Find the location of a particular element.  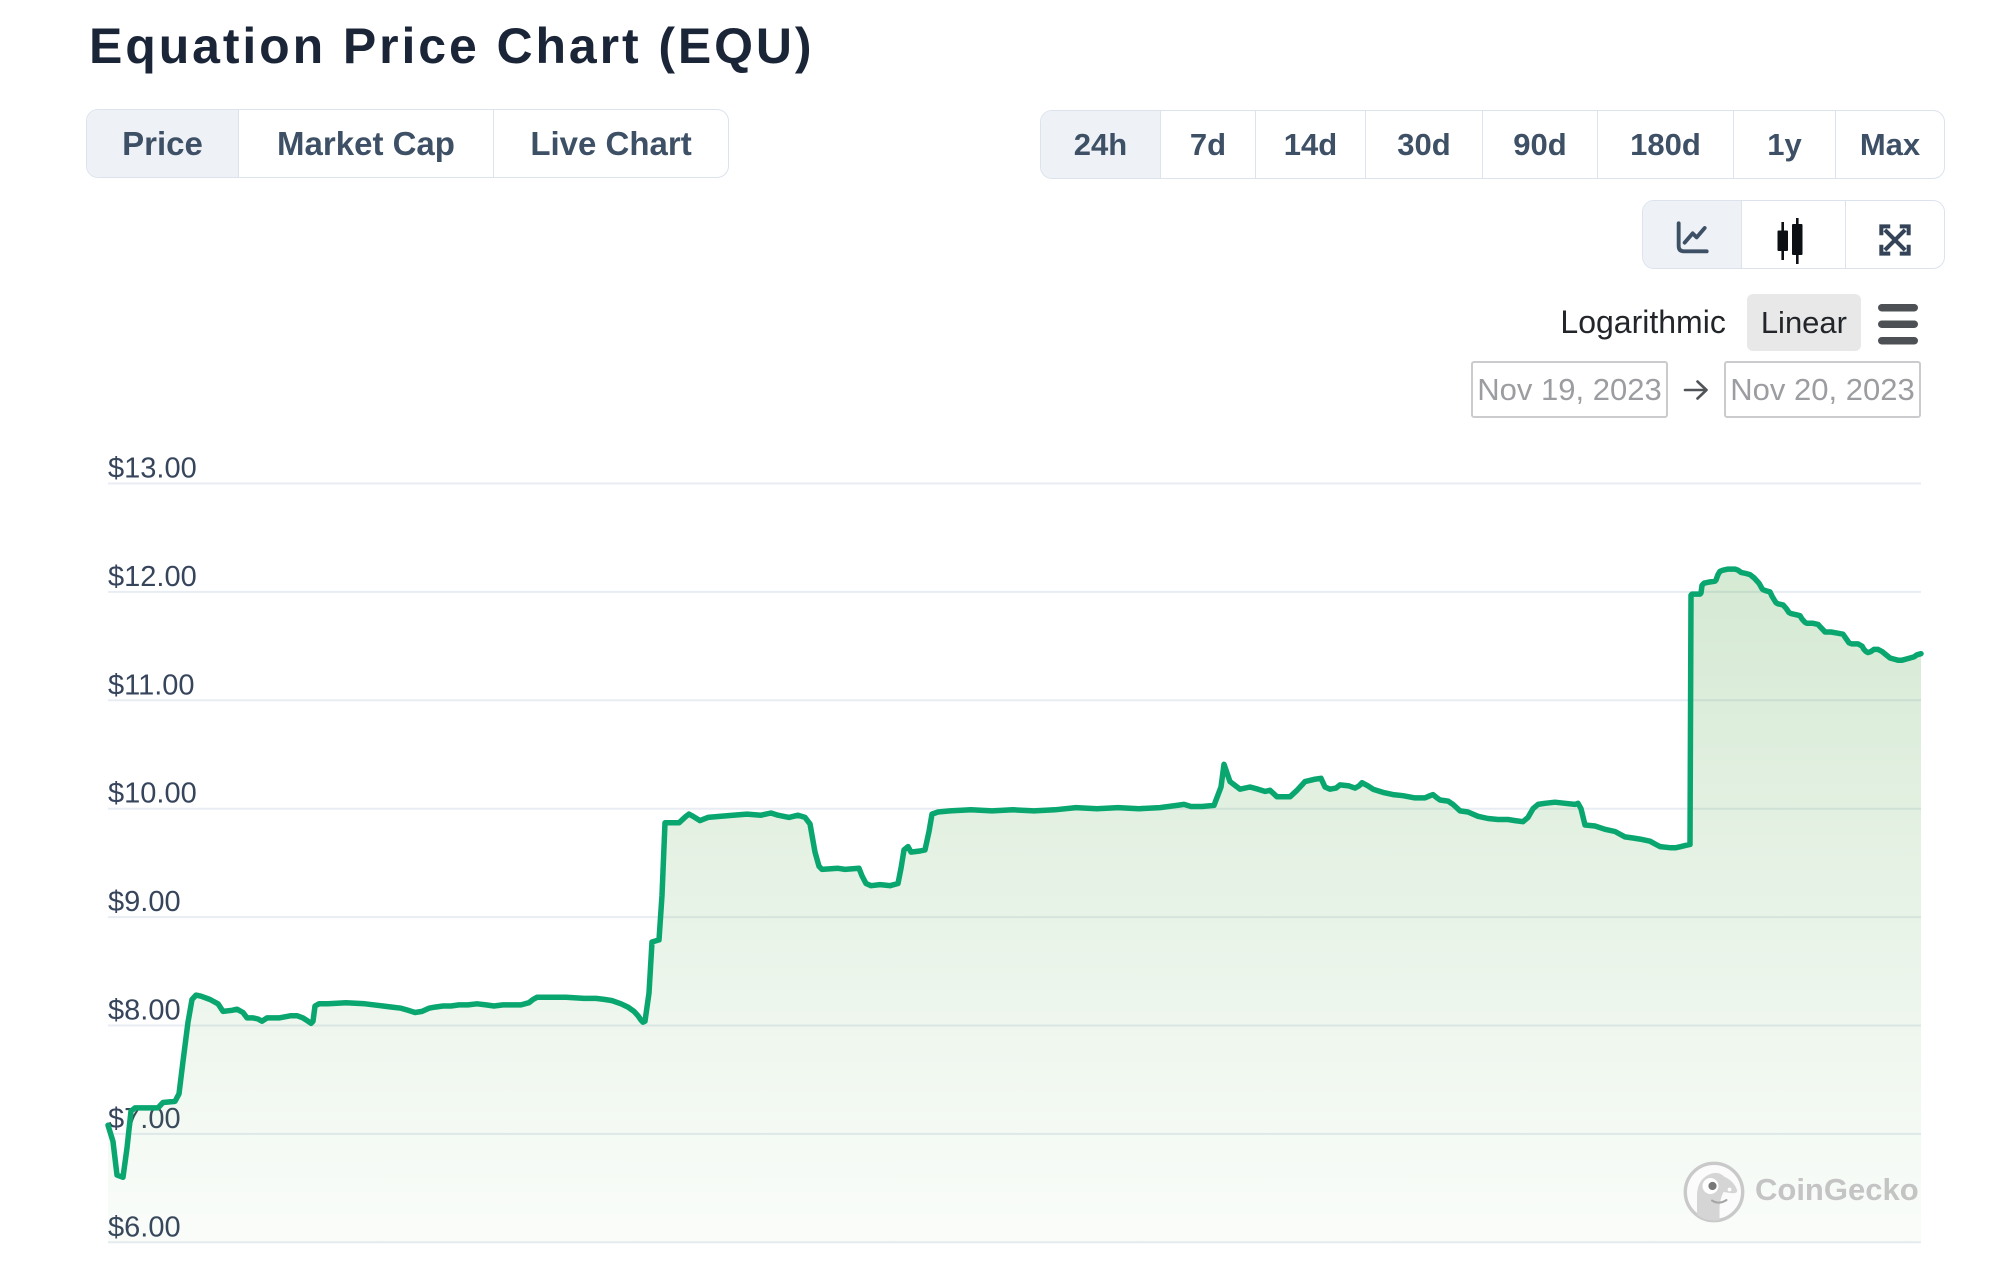

svg-text: $10.00 is located at coordinates (152, 794).